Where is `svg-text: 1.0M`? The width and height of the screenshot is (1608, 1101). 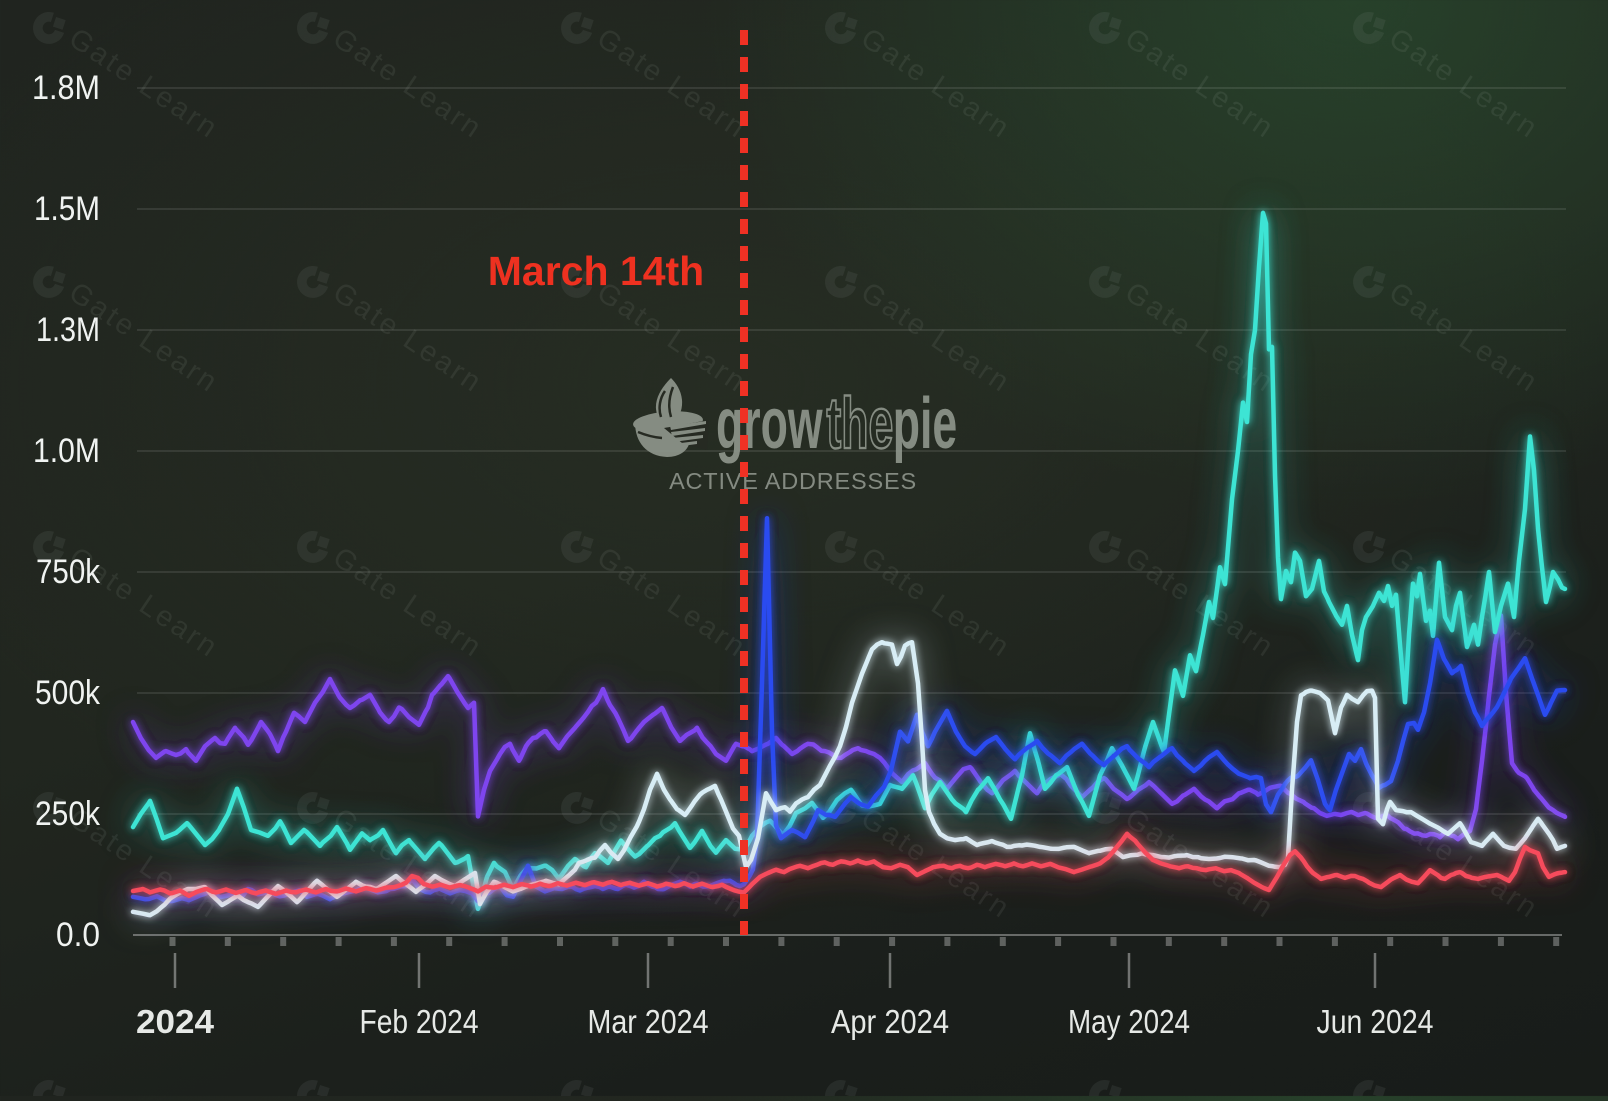 svg-text: 1.0M is located at coordinates (66, 451).